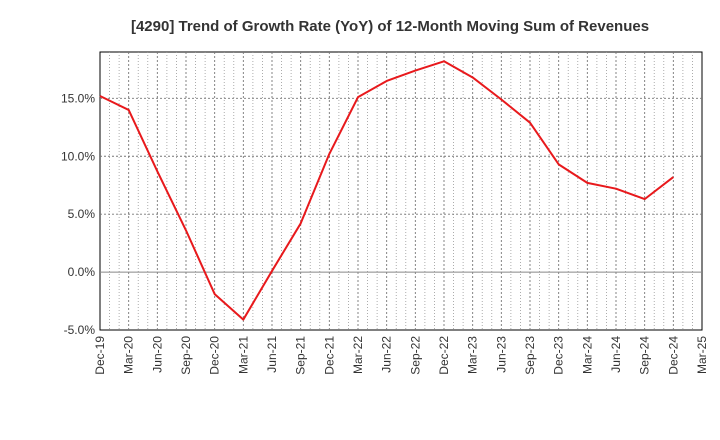 This screenshot has height=440, width=720. What do you see at coordinates (587, 355) in the screenshot?
I see `x-tick-label: Mar-24` at bounding box center [587, 355].